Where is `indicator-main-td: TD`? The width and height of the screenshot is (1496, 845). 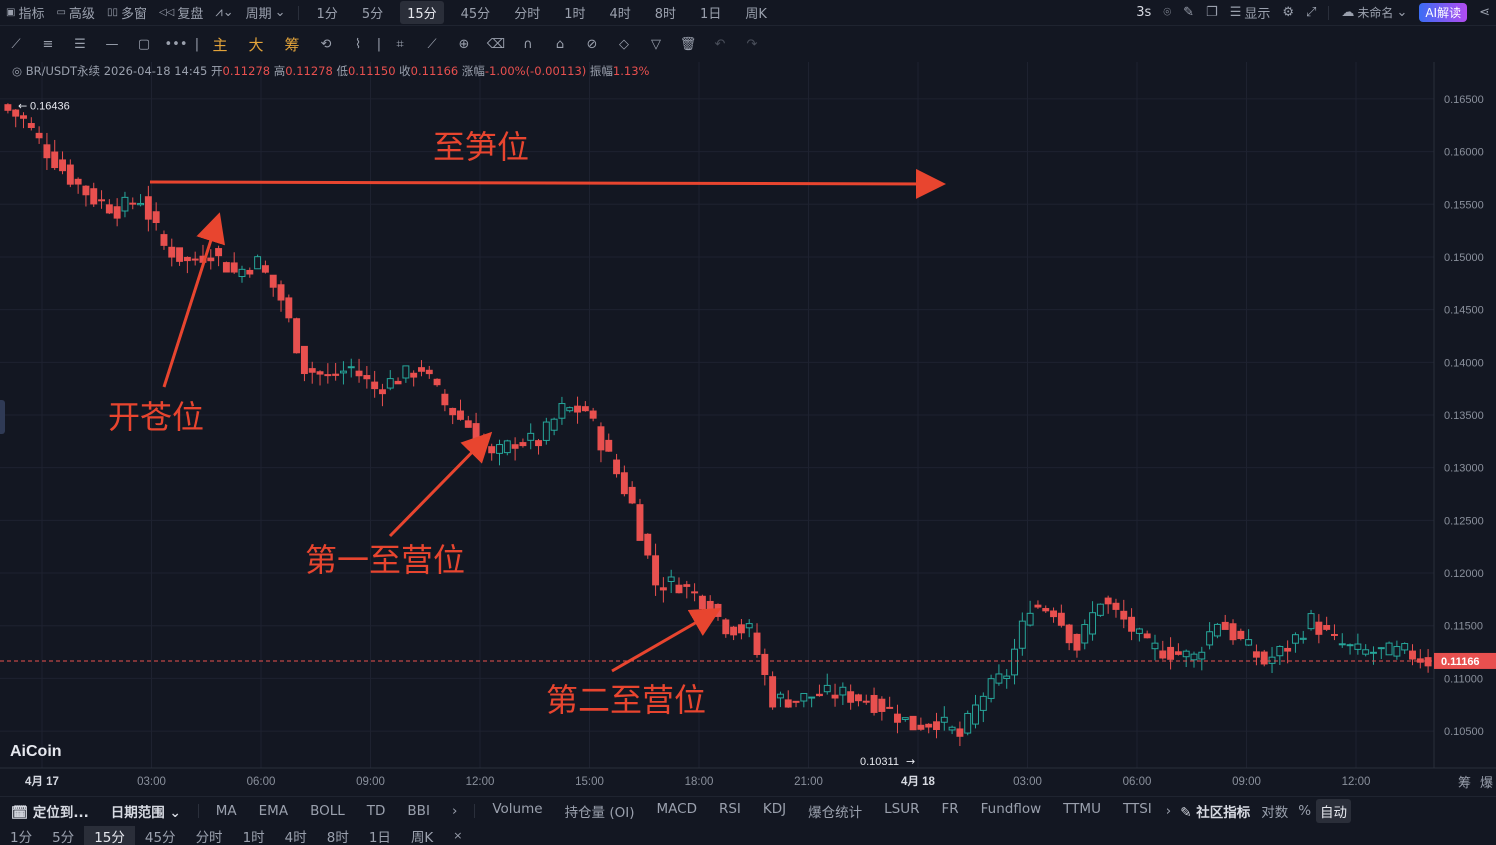 indicator-main-td: TD is located at coordinates (376, 811).